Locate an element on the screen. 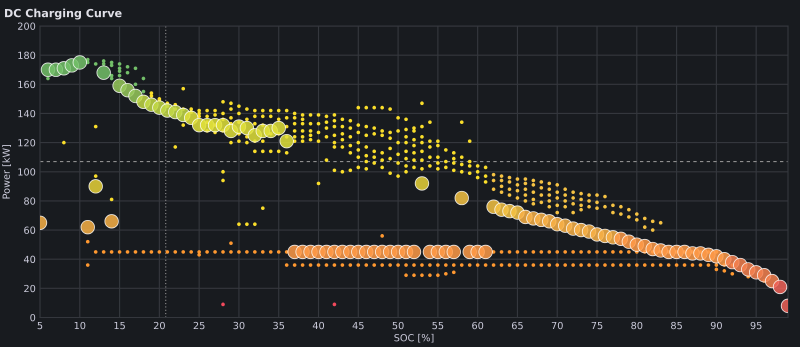 The width and height of the screenshot is (800, 347). y-tick-label: 100 is located at coordinates (27, 172).